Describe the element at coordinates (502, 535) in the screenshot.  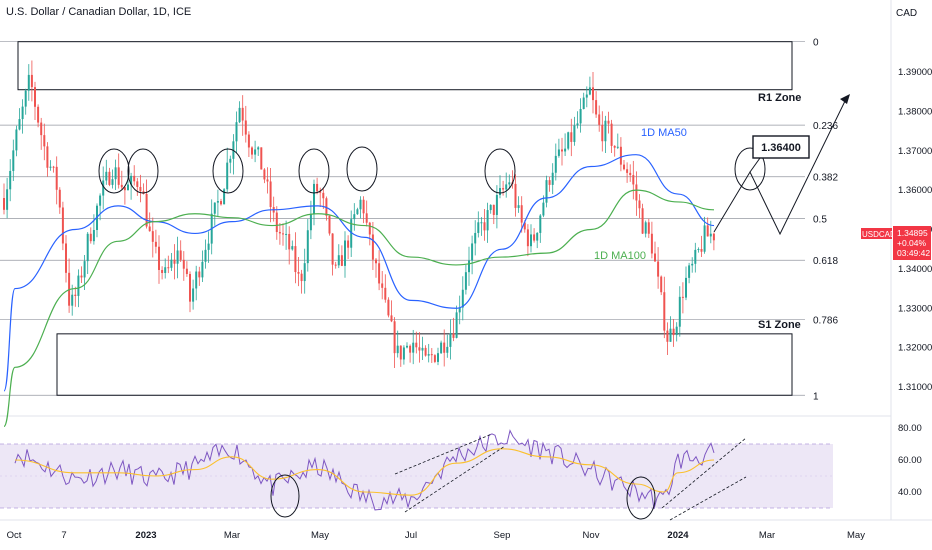
I see `time-tick-label: Sep` at that location.